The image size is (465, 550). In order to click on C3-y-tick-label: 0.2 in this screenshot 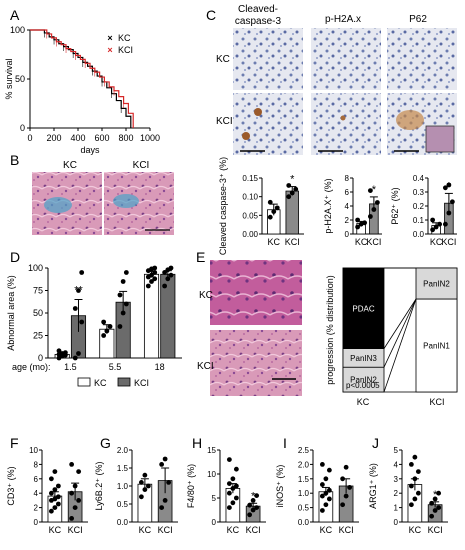, I will do `click(419, 206)`.